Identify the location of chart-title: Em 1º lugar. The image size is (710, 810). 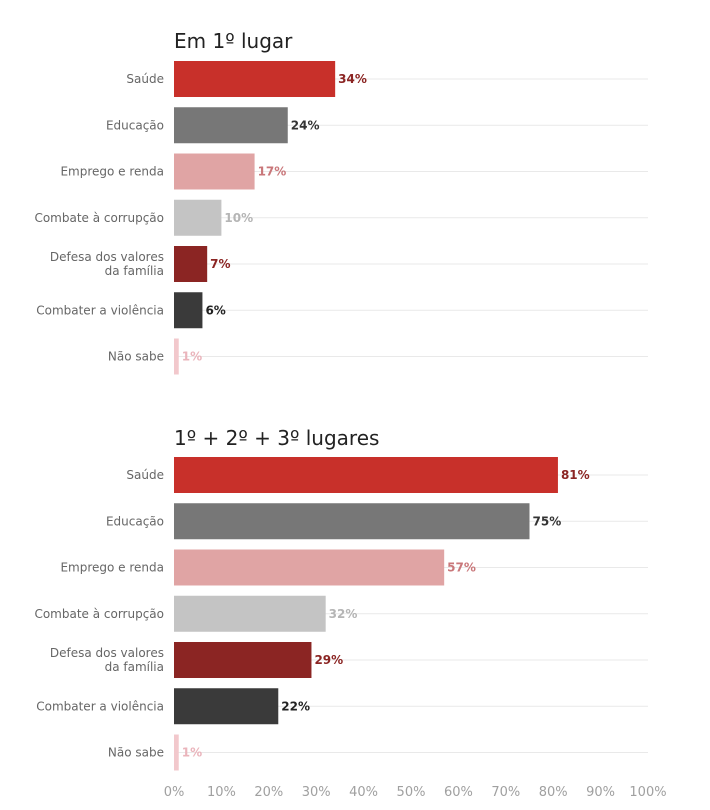
(233, 41).